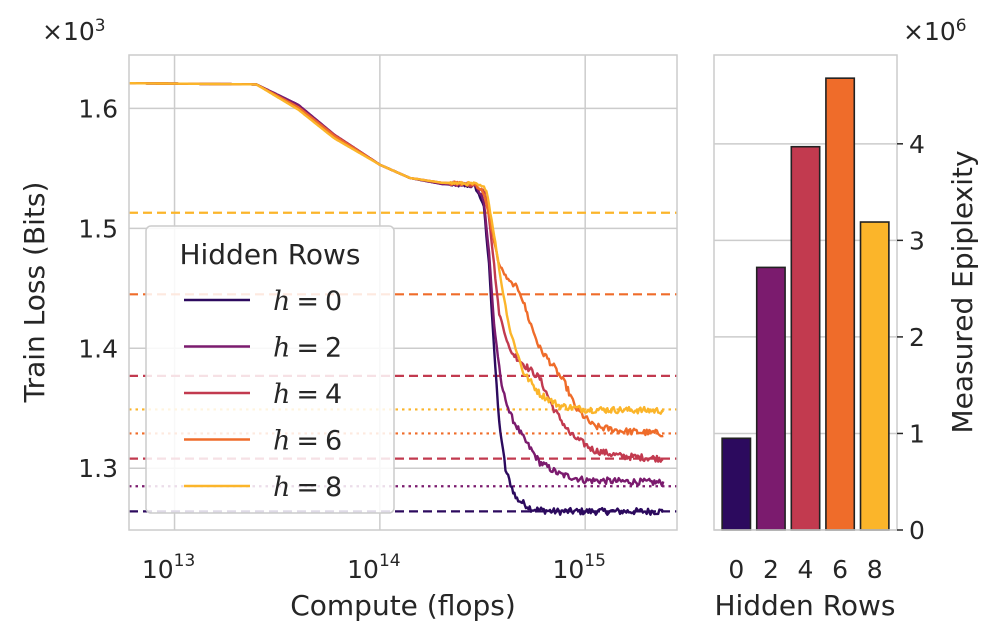  Describe the element at coordinates (307, 441) in the screenshot. I see `legend-entry-label: h = 6` at that location.